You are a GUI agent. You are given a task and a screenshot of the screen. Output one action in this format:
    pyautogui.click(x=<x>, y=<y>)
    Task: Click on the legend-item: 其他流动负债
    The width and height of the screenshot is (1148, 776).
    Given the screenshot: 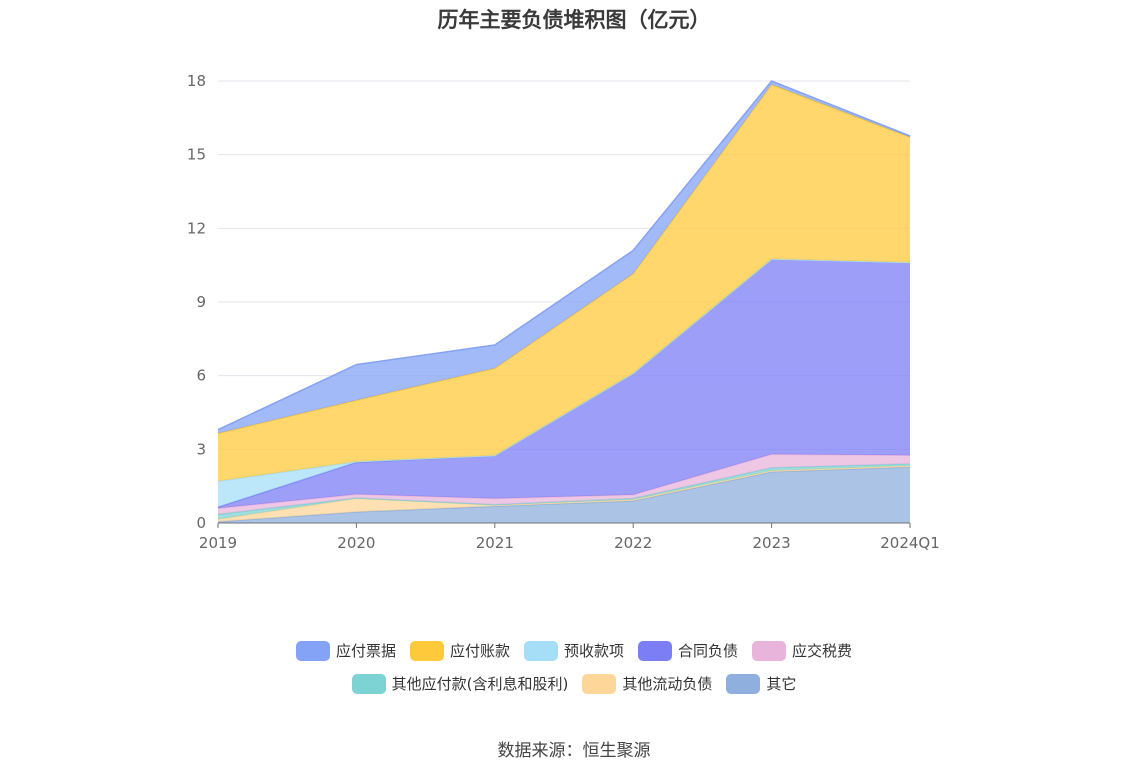 What is the action you would take?
    pyautogui.click(x=647, y=683)
    